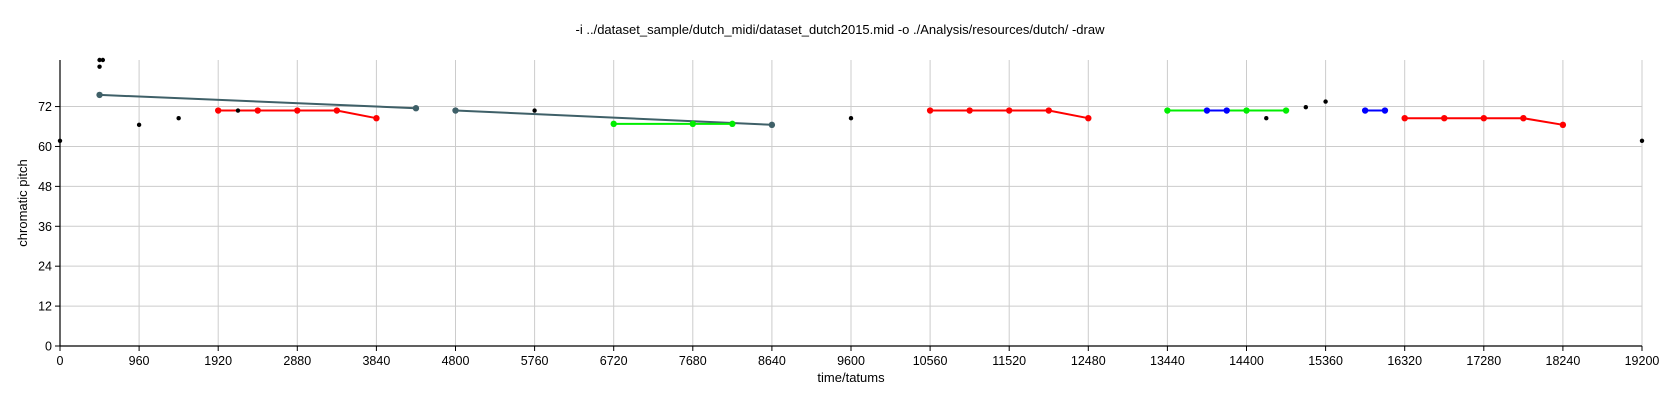  Describe the element at coordinates (851, 361) in the screenshot. I see `x-tick-label: 9600` at that location.